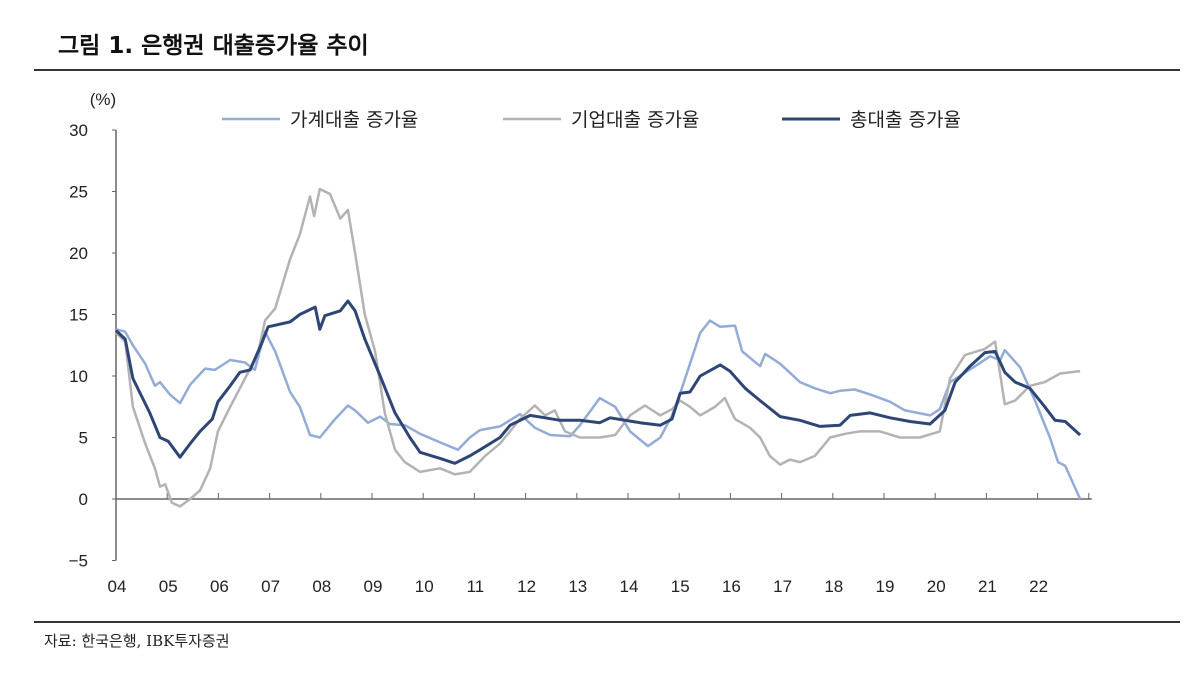 This screenshot has height=680, width=1200. What do you see at coordinates (577, 586) in the screenshot?
I see `x-tick-label: 13` at bounding box center [577, 586].